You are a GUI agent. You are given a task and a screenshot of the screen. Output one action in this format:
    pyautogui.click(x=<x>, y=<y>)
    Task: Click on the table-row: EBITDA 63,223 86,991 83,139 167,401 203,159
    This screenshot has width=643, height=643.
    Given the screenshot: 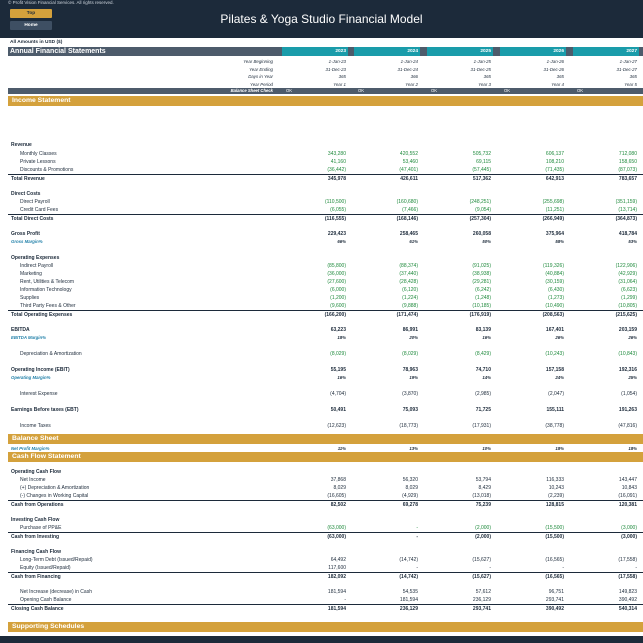 What is the action you would take?
    pyautogui.click(x=325, y=330)
    